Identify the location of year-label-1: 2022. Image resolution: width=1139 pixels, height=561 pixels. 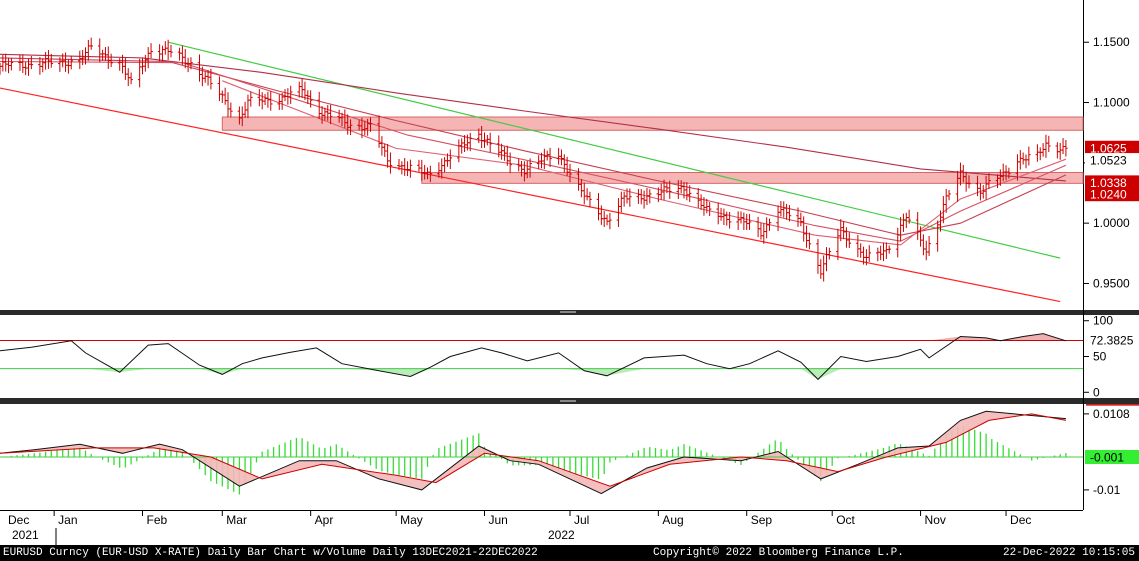
(561, 535).